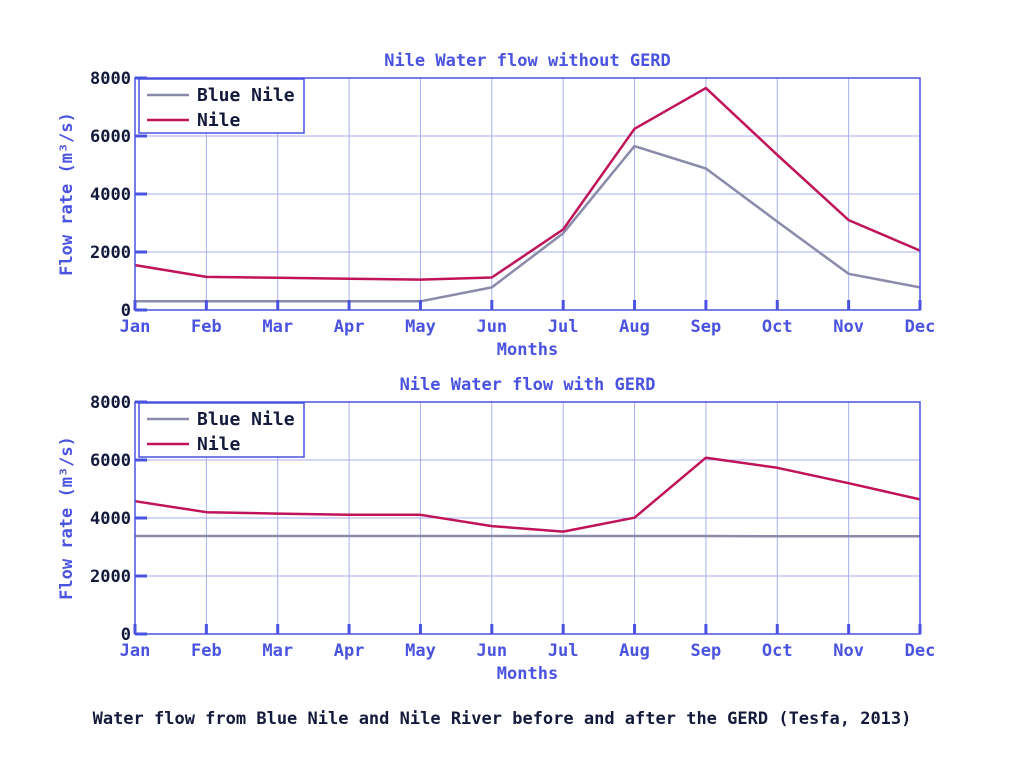  I want to click on chart-title: Nile Water flow with GERD, so click(528, 385).